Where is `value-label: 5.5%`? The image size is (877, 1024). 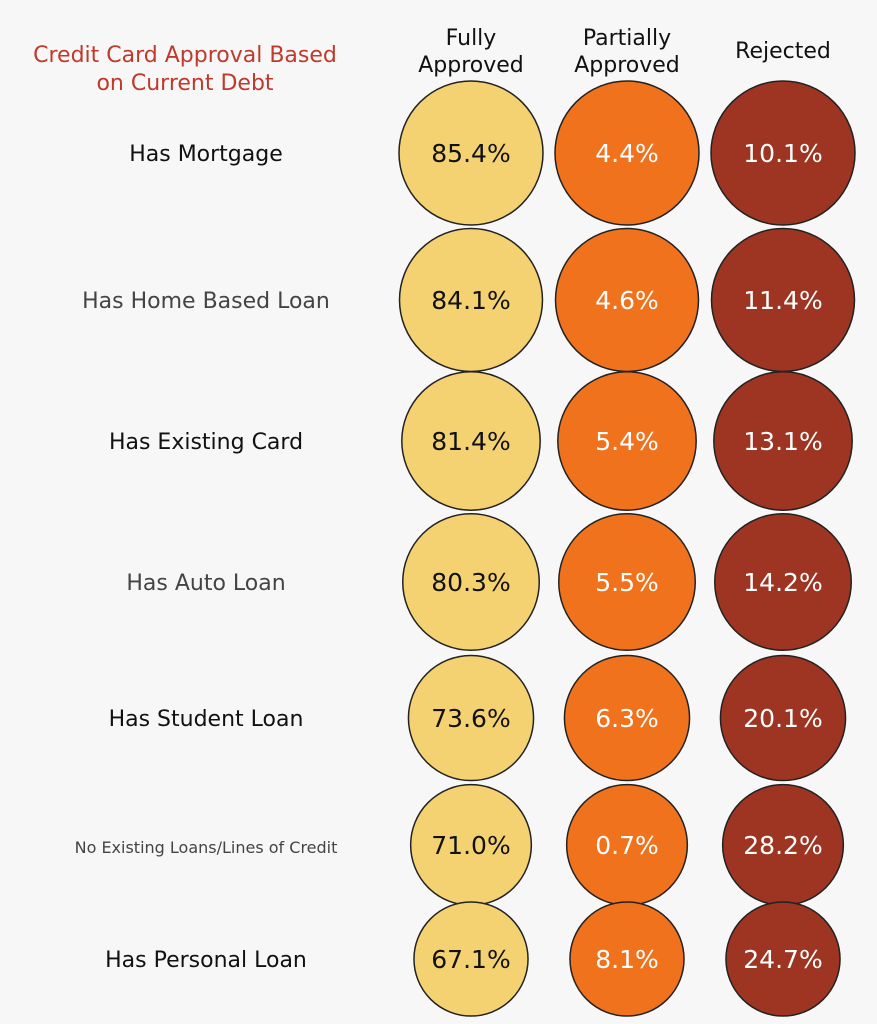 value-label: 5.5% is located at coordinates (627, 582).